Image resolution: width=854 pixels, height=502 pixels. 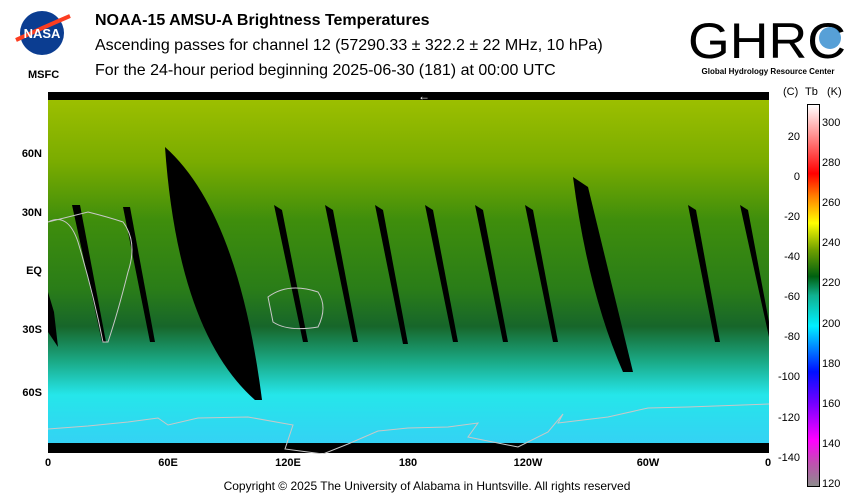 I want to click on colorbar-kelvin-tick: 220, so click(x=831, y=283).